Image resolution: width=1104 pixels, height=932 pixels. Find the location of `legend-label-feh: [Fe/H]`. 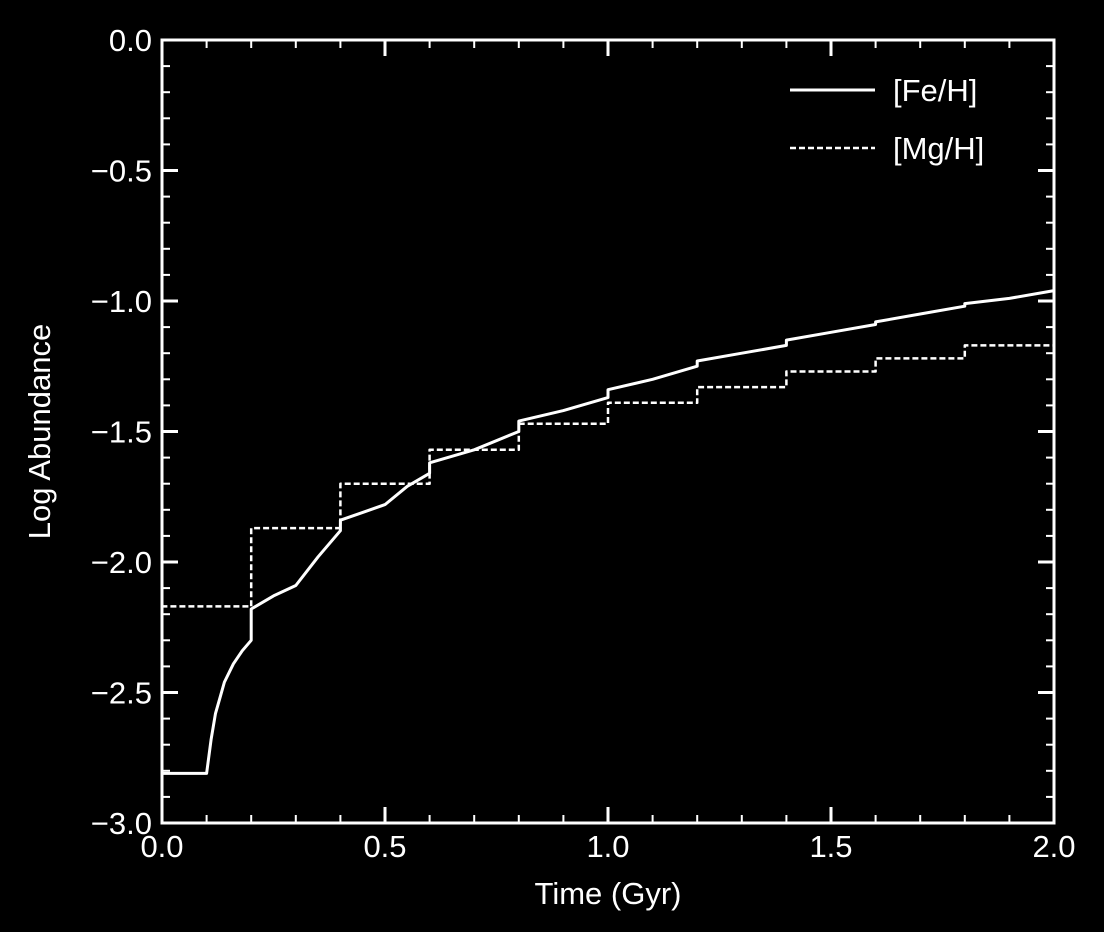

legend-label-feh: [Fe/H] is located at coordinates (935, 90).